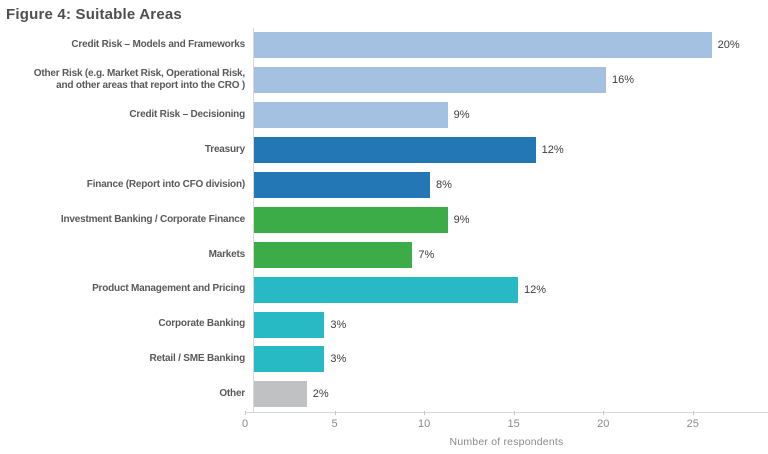 This screenshot has width=768, height=454. I want to click on x-axis-row: Number of respondents 0 5 10 15 20 25, so click(384, 431).